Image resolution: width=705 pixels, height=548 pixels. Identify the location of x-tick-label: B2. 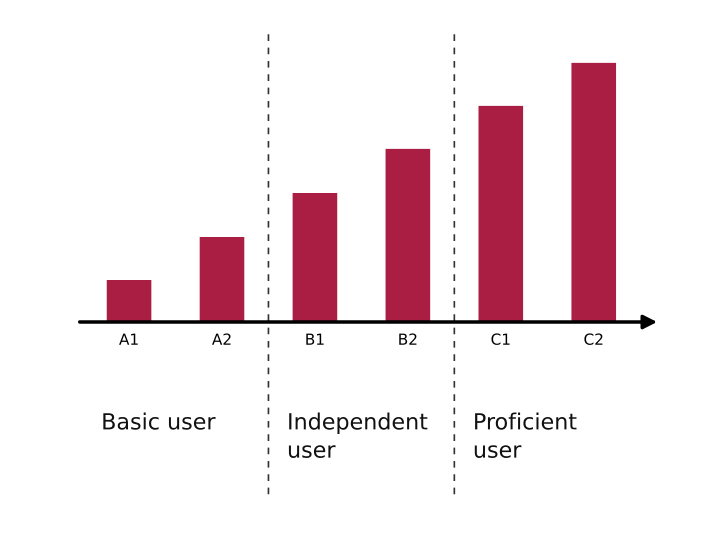
(407, 339).